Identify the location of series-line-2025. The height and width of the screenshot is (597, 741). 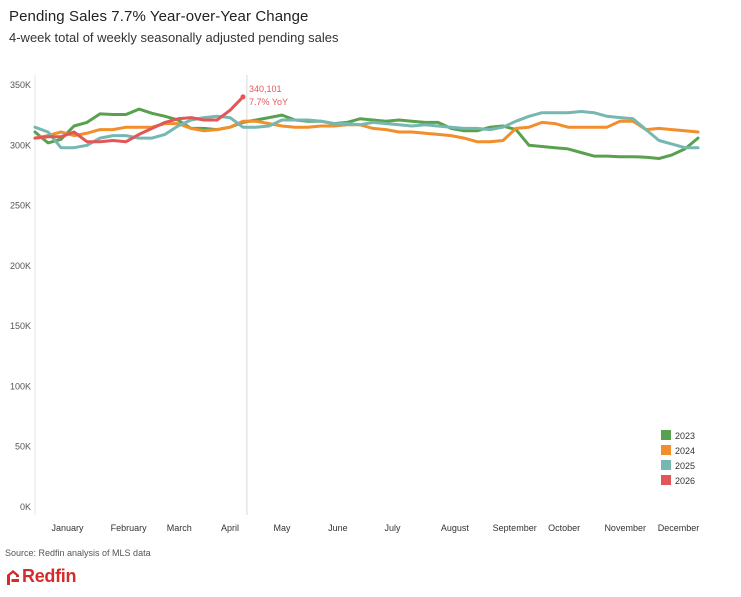
(366, 130).